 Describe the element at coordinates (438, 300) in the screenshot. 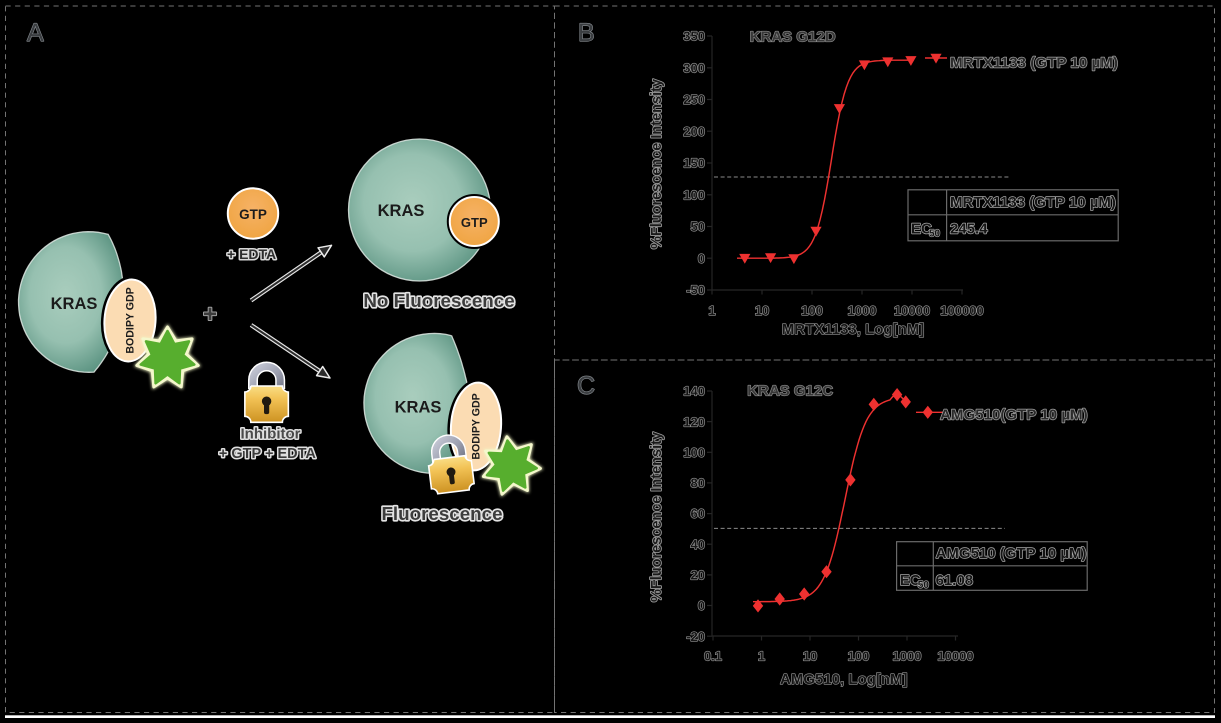

I see `svg-text: No Fluorescence` at that location.